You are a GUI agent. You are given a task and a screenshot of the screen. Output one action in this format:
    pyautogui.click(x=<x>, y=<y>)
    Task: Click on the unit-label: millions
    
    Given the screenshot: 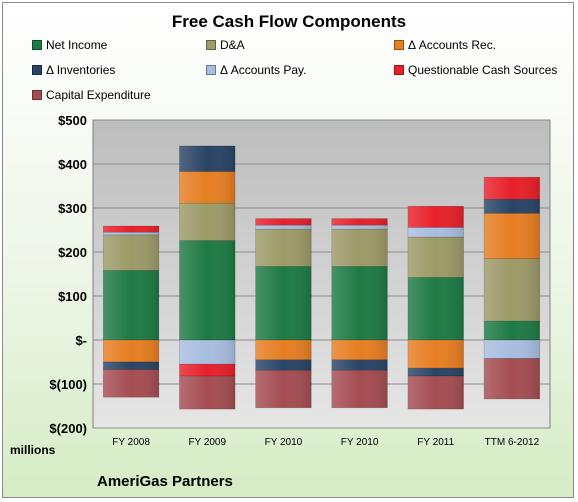 What is the action you would take?
    pyautogui.click(x=33, y=450)
    